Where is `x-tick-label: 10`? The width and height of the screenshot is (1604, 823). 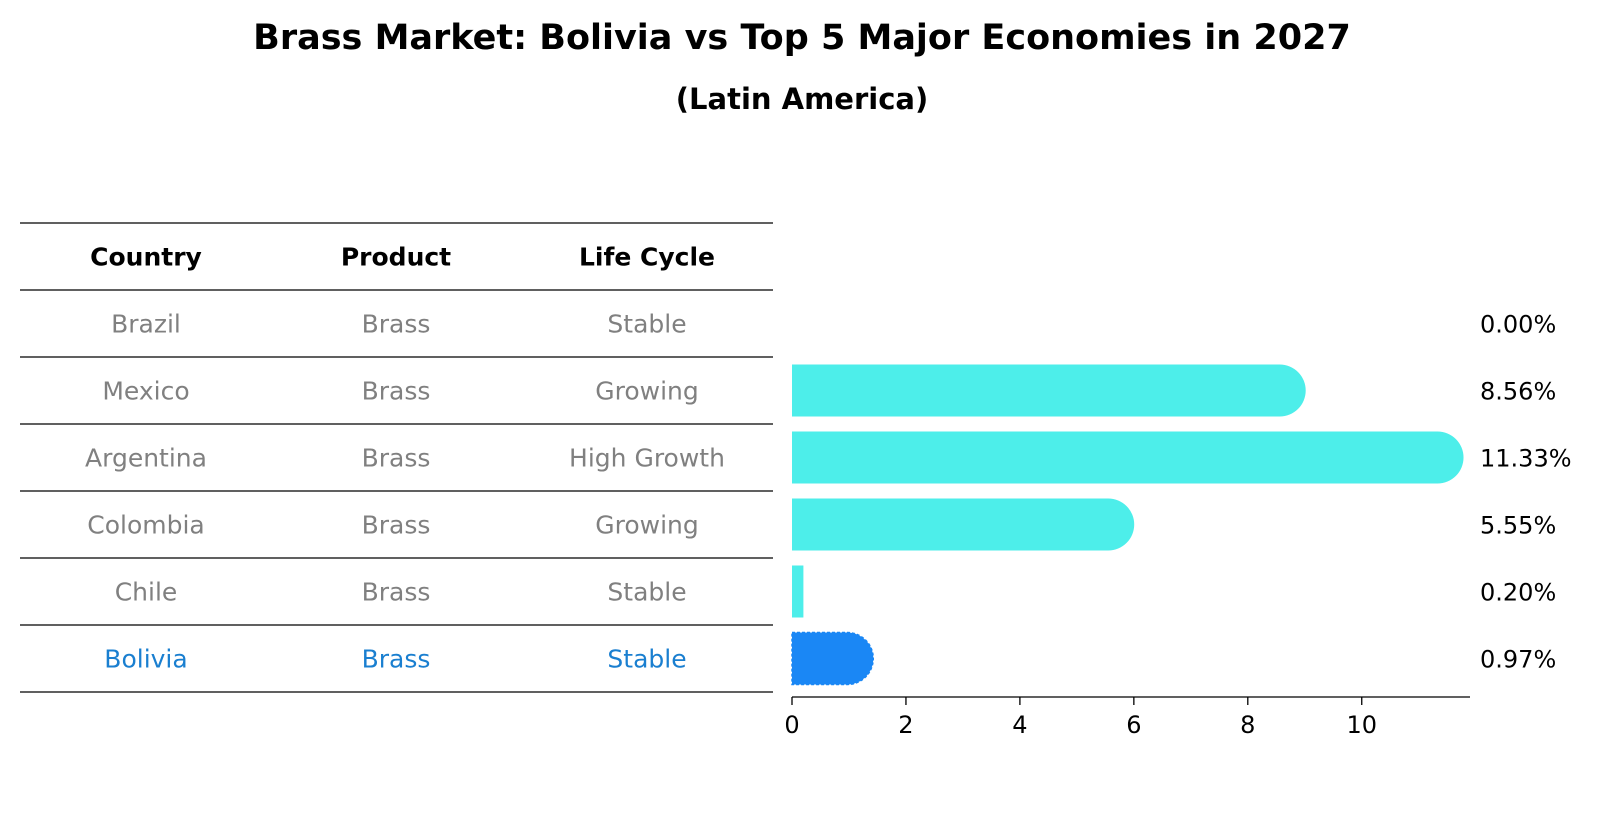 x-tick-label: 10 is located at coordinates (1361, 725).